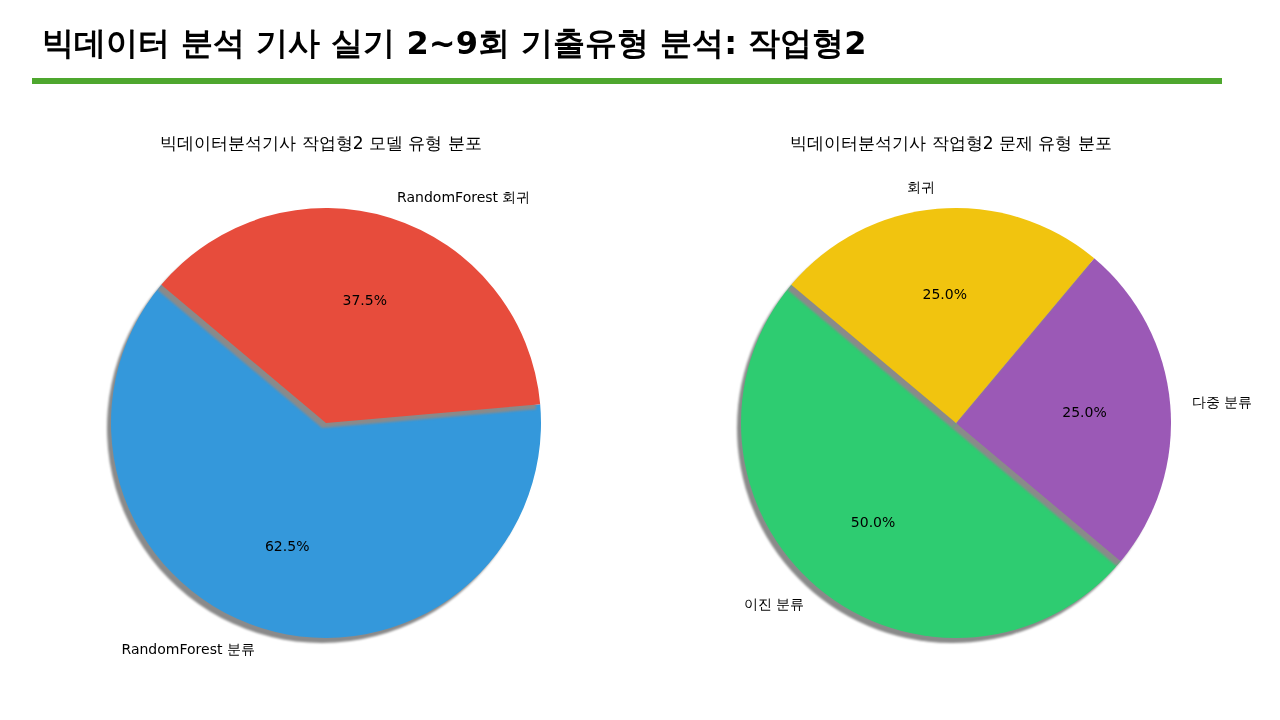  I want to click on data-label: 62.5%, so click(287, 546).